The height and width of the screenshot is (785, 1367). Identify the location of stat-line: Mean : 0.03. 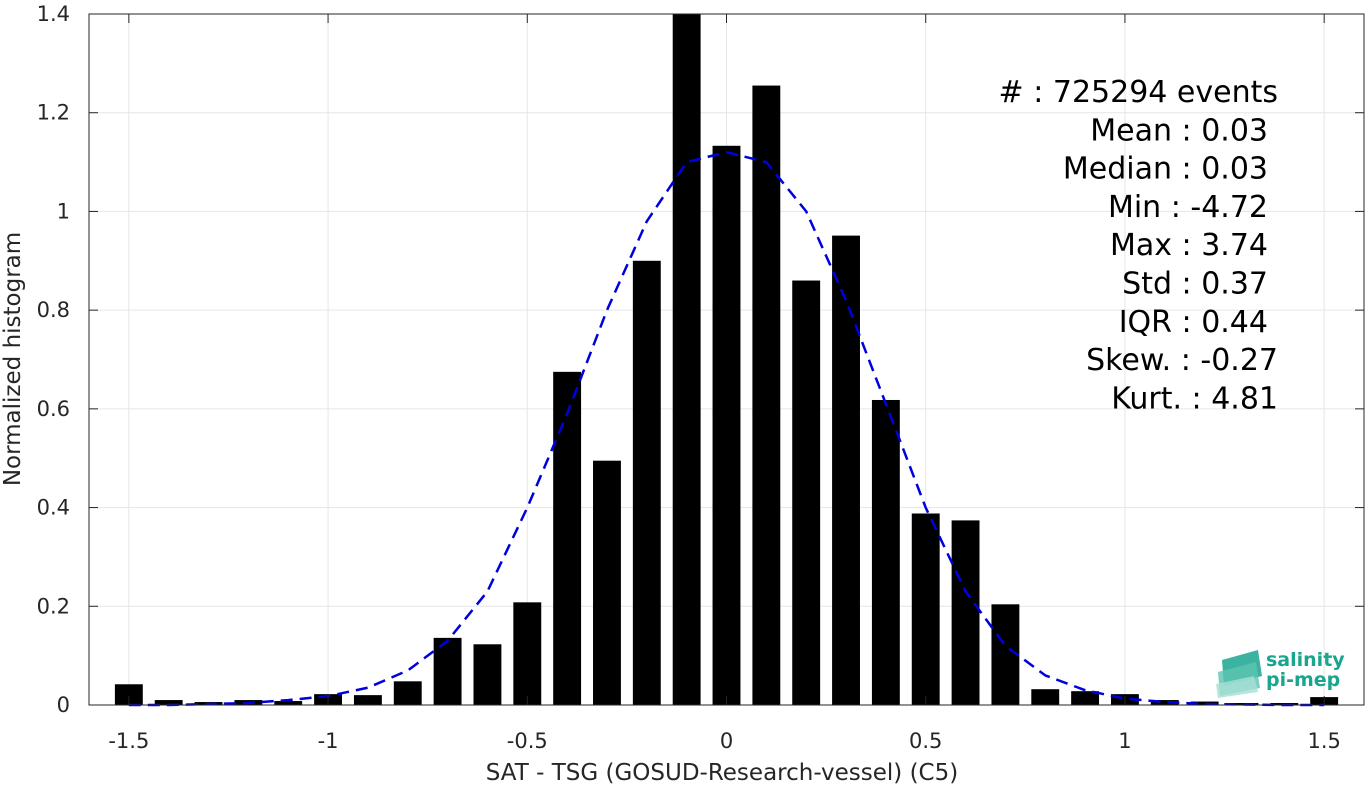
(1179, 130).